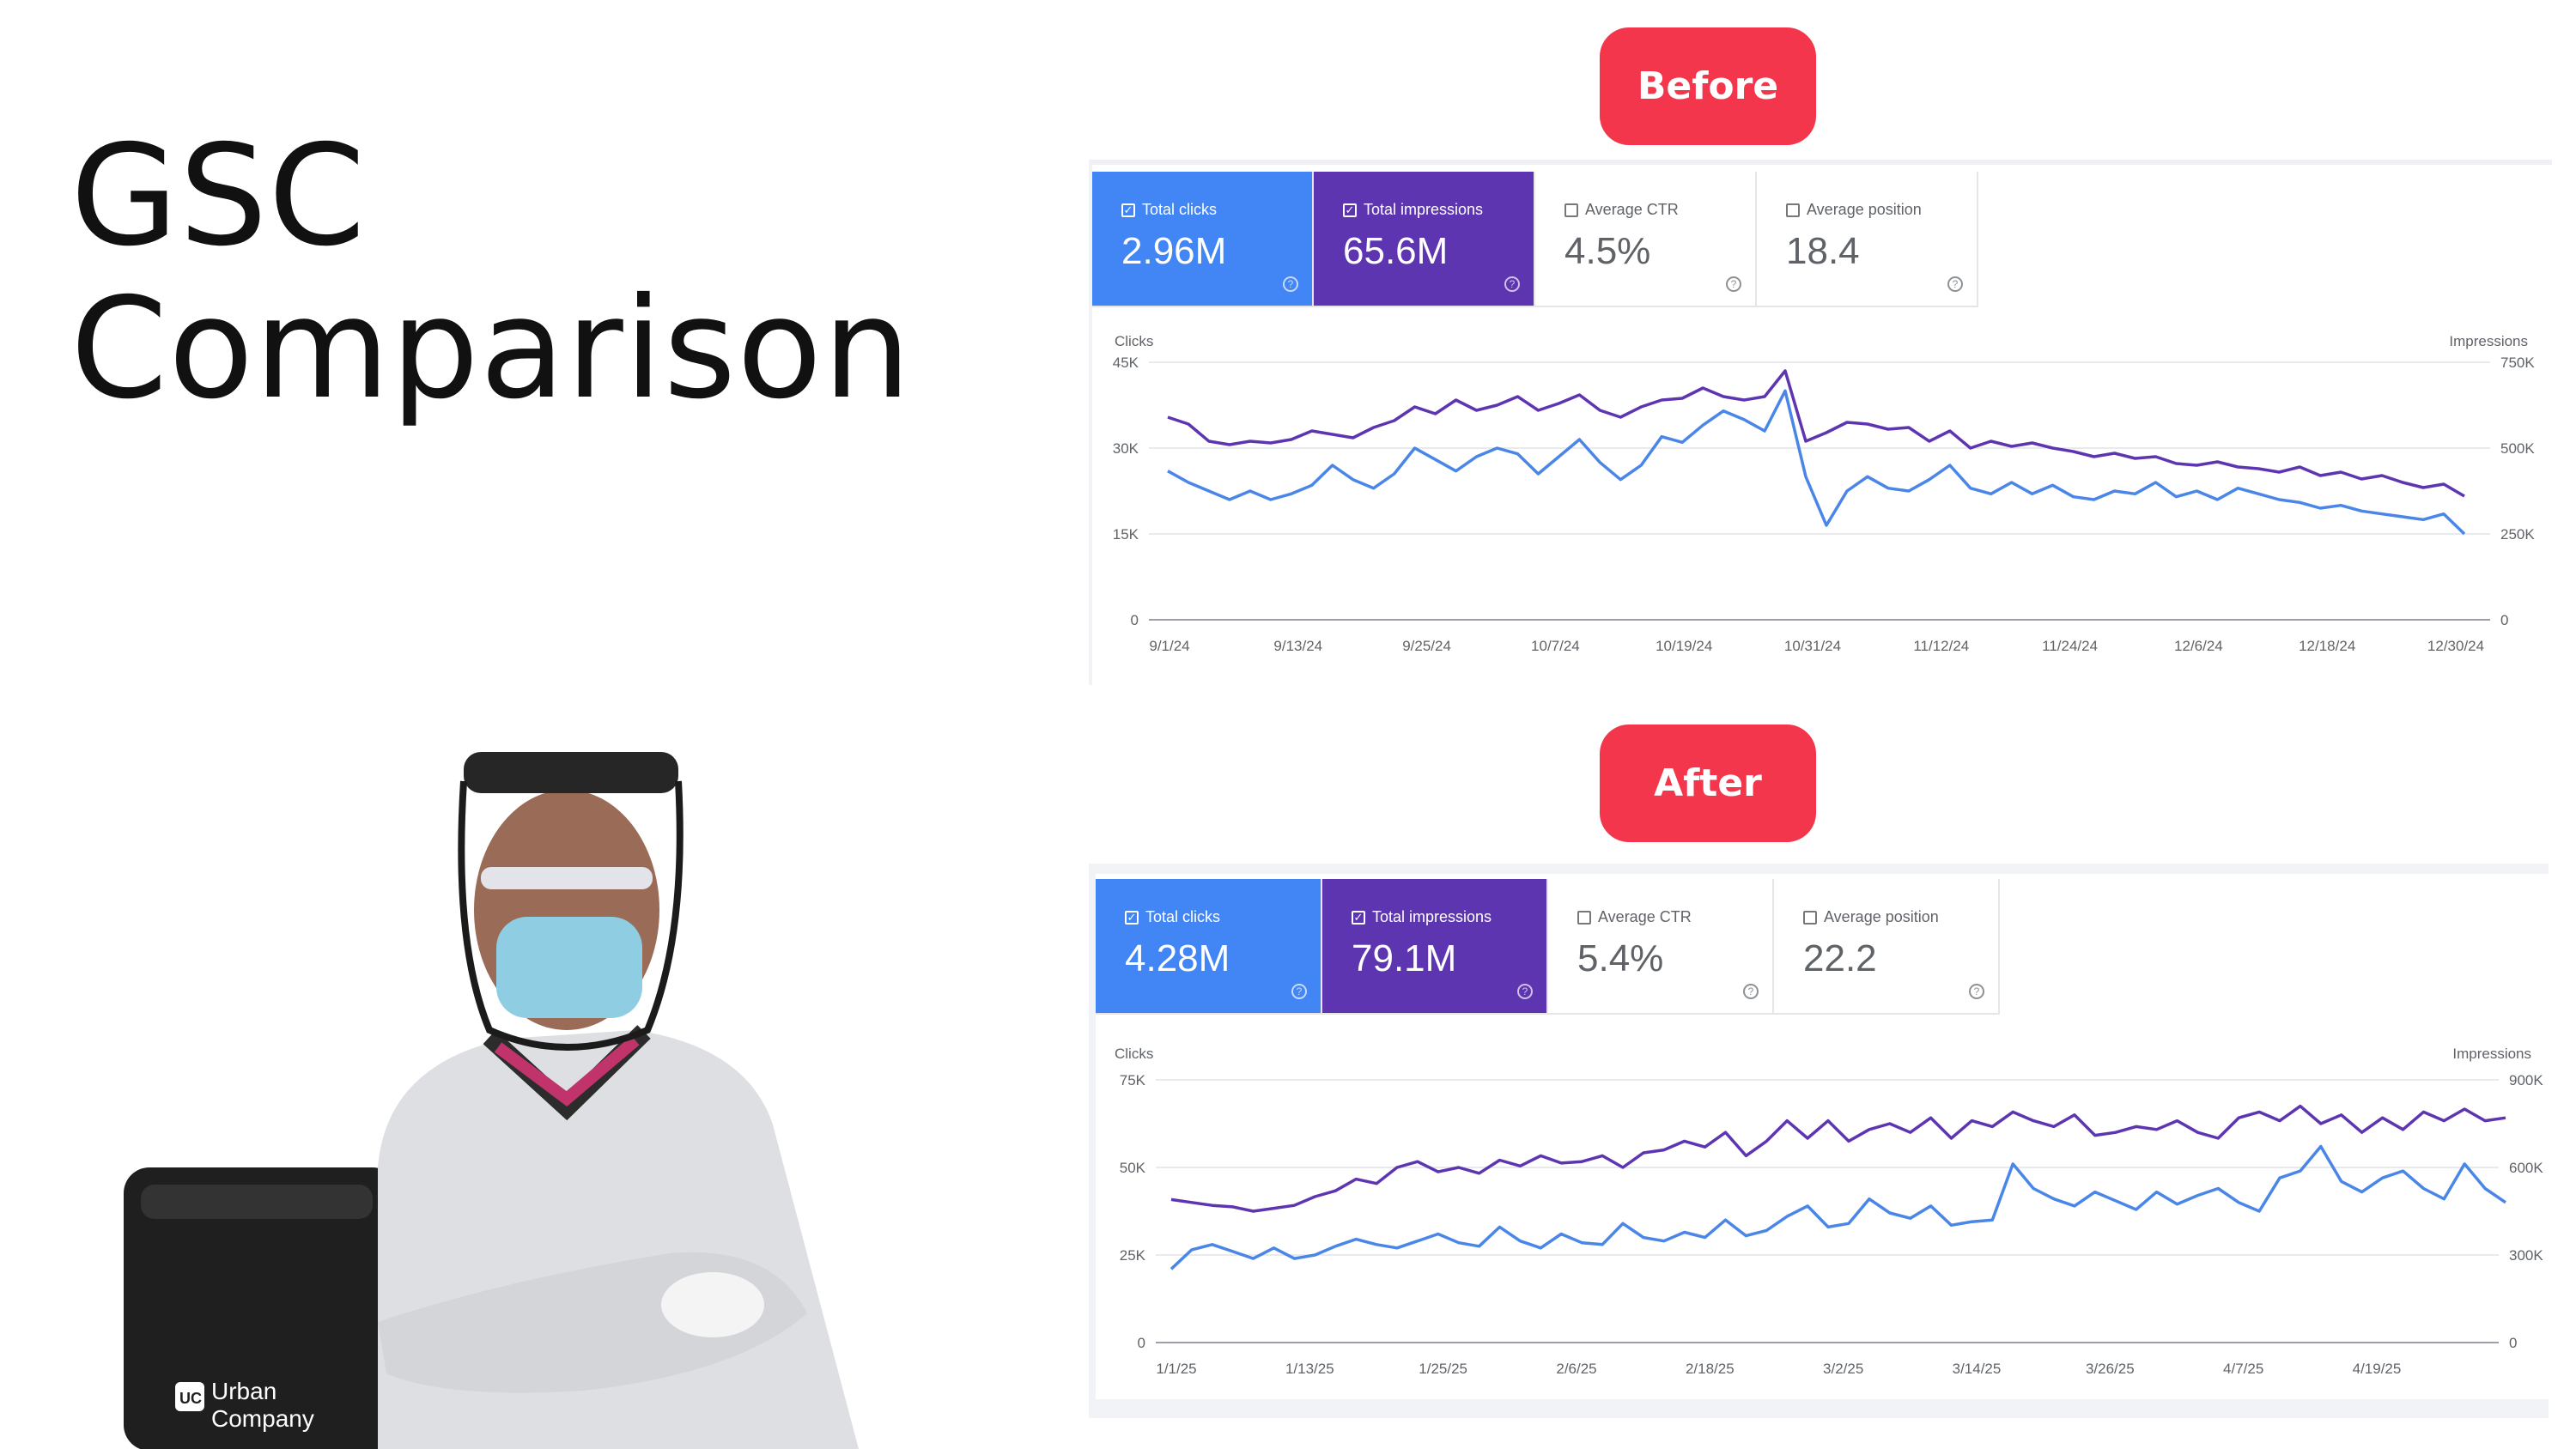  I want to click on x-tick-label: 2/18/25, so click(1711, 1369).